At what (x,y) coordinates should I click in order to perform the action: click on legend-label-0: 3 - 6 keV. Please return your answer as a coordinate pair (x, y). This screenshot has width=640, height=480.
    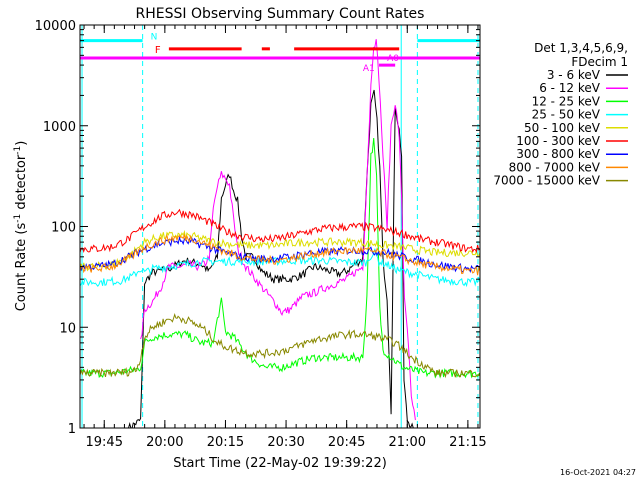
    Looking at the image, I should click on (574, 75).